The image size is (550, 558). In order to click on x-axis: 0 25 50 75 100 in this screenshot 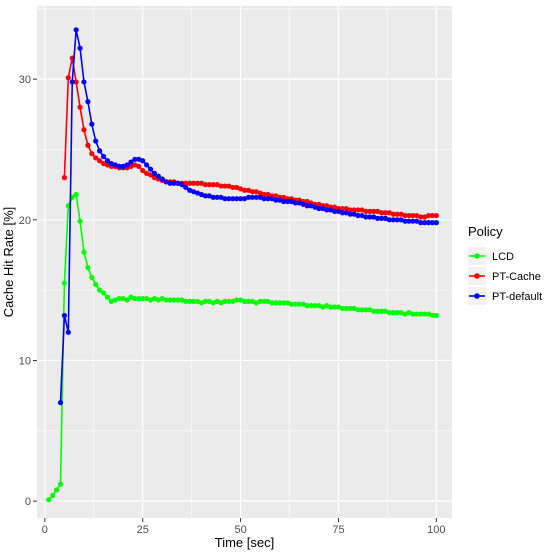, I will do `click(244, 527)`.